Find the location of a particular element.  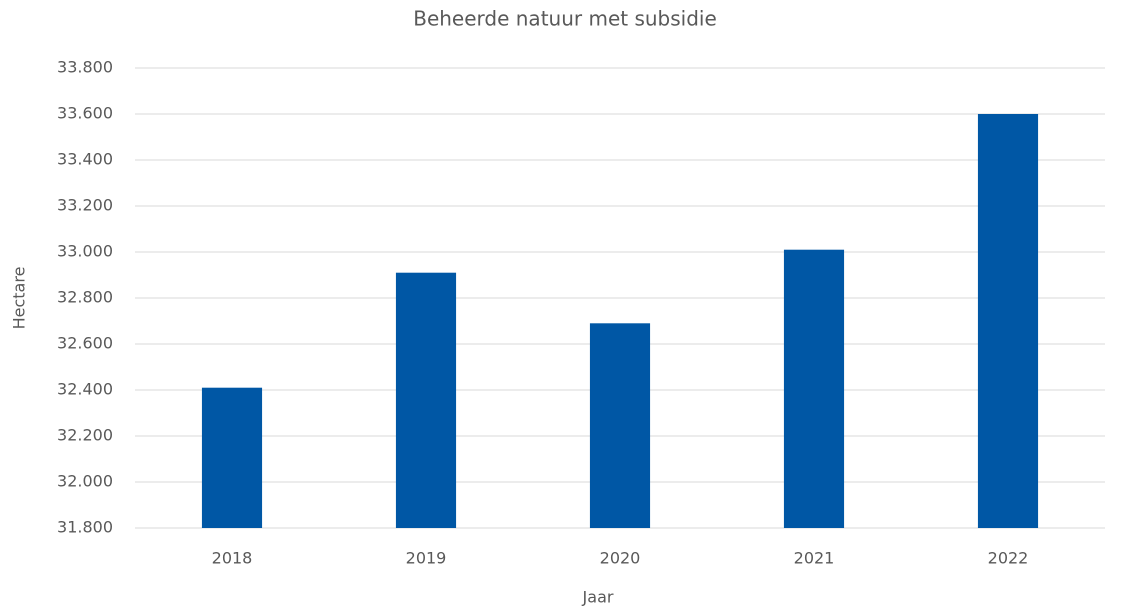

x-tick-label: 2022 is located at coordinates (1008, 558).